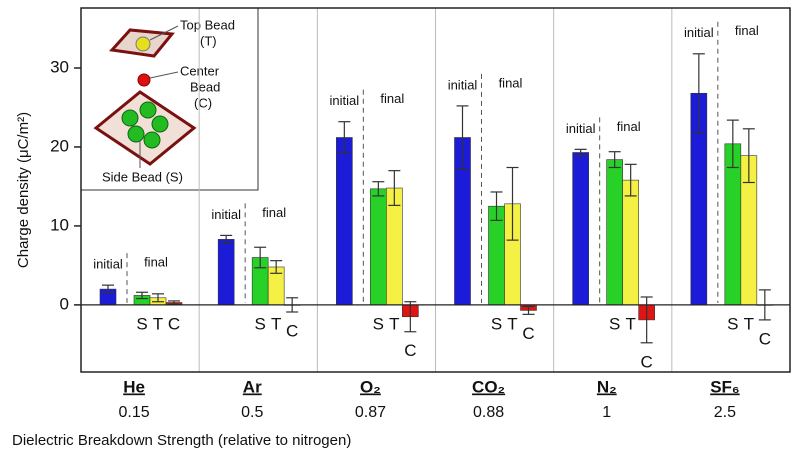 Image resolution: width=794 pixels, height=458 pixels. I want to click on breakdown-label: 0.88, so click(488, 412).